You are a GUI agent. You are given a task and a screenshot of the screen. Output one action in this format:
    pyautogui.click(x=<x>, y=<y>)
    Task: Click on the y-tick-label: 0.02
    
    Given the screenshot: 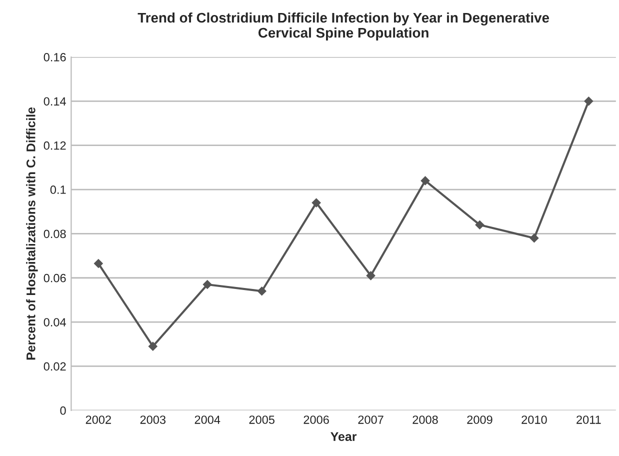 What is the action you would take?
    pyautogui.click(x=55, y=366)
    